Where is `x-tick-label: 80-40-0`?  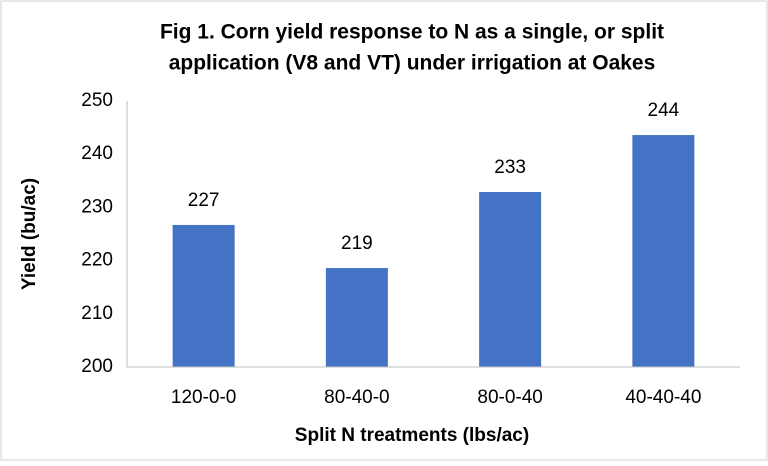
x-tick-label: 80-40-0 is located at coordinates (357, 397).